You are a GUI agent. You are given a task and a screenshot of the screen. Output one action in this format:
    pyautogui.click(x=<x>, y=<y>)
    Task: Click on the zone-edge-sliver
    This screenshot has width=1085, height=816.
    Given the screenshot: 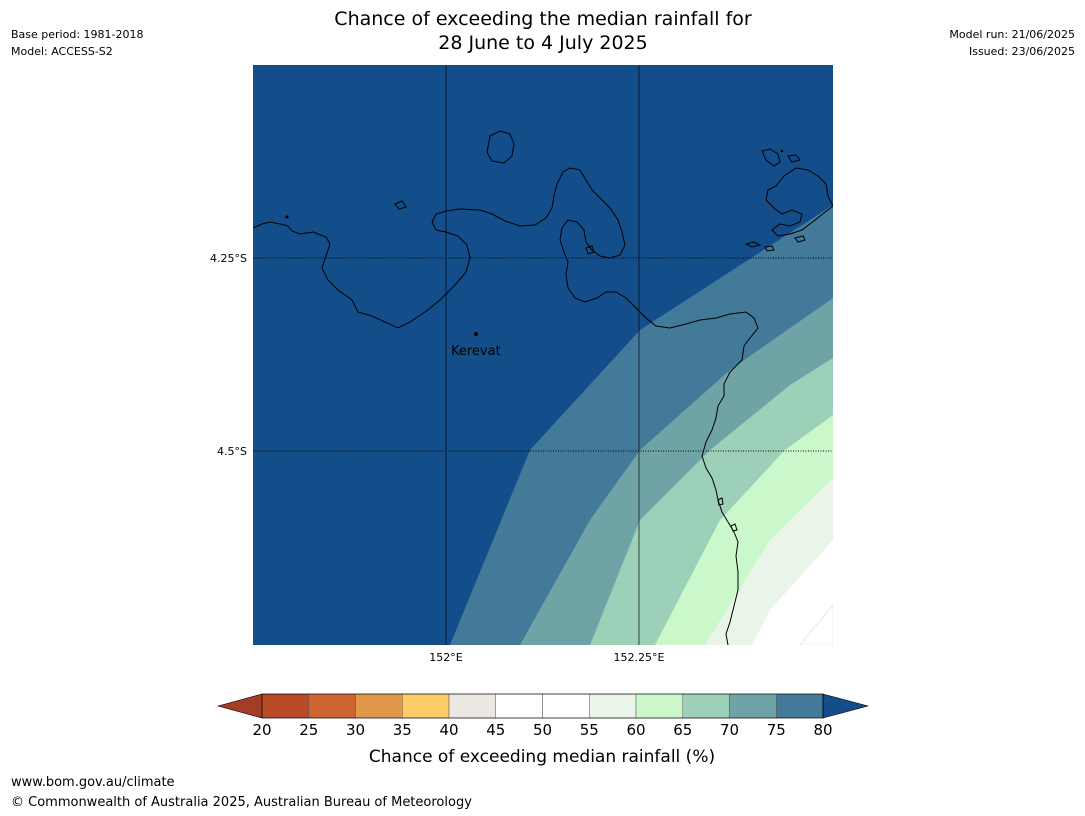 What is the action you would take?
    pyautogui.click(x=816, y=624)
    